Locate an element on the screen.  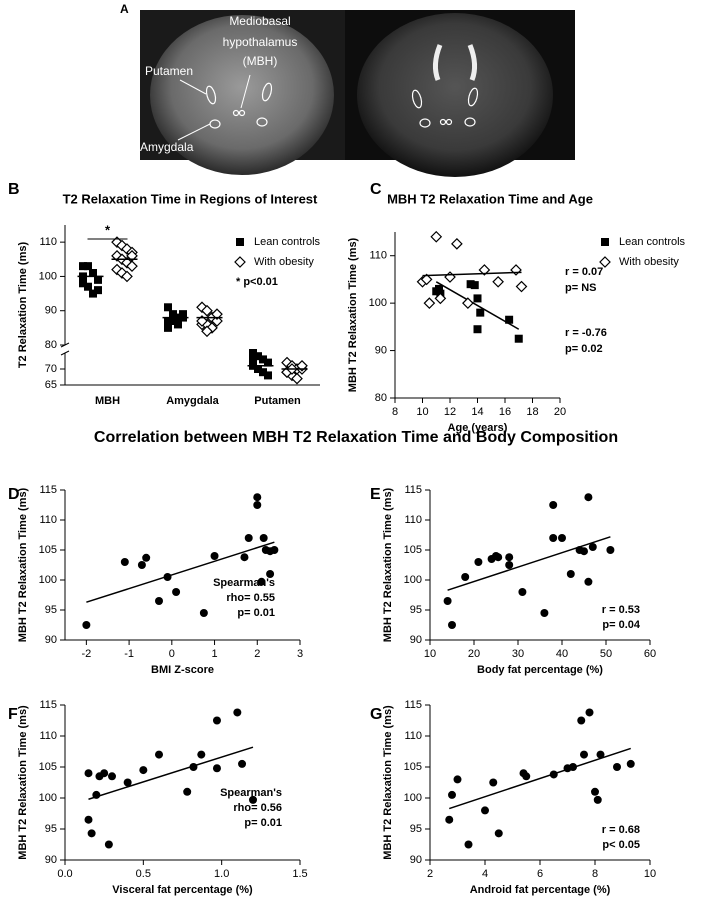
significance-mark: * is located at coordinates (108, 229).